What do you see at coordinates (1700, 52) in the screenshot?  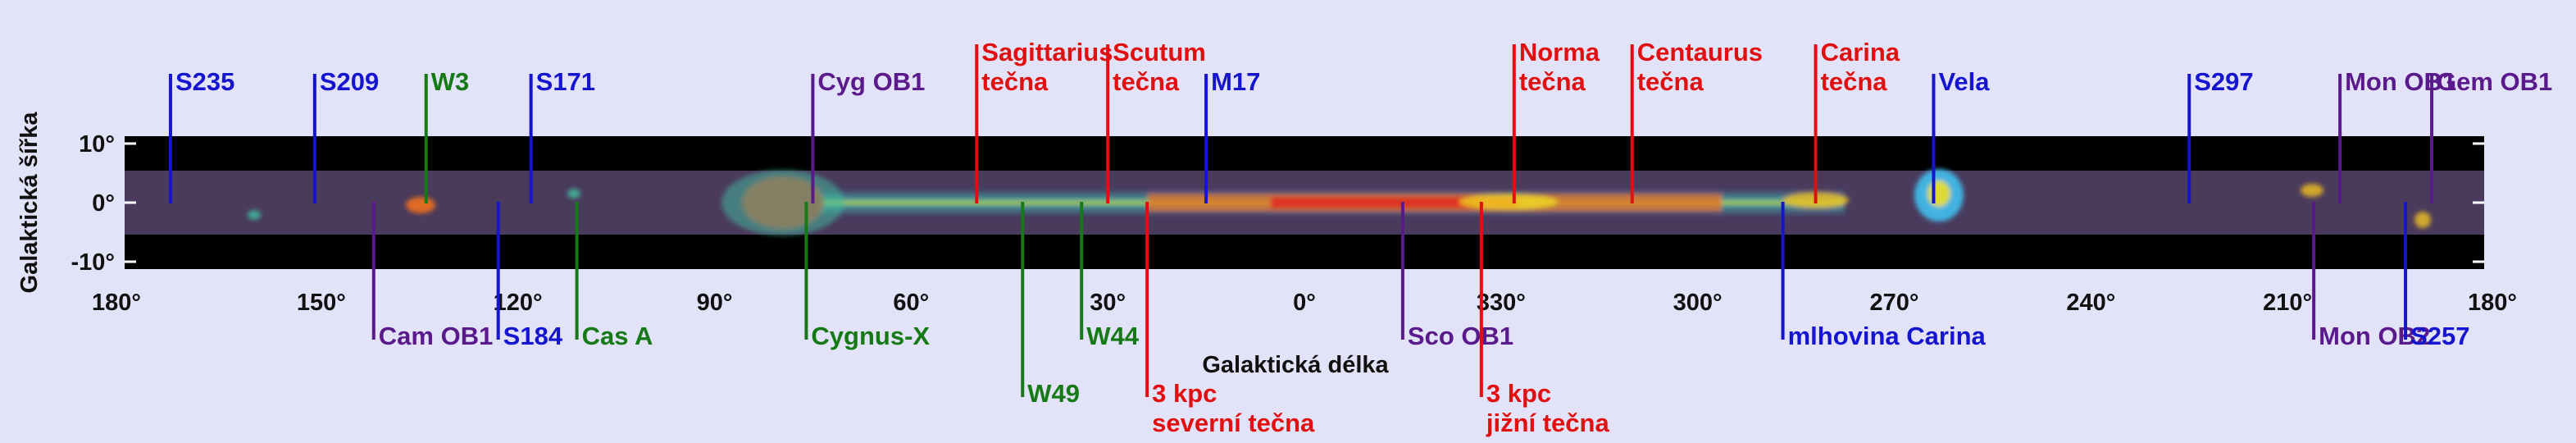 I see `annotation-text: Centaurus` at bounding box center [1700, 52].